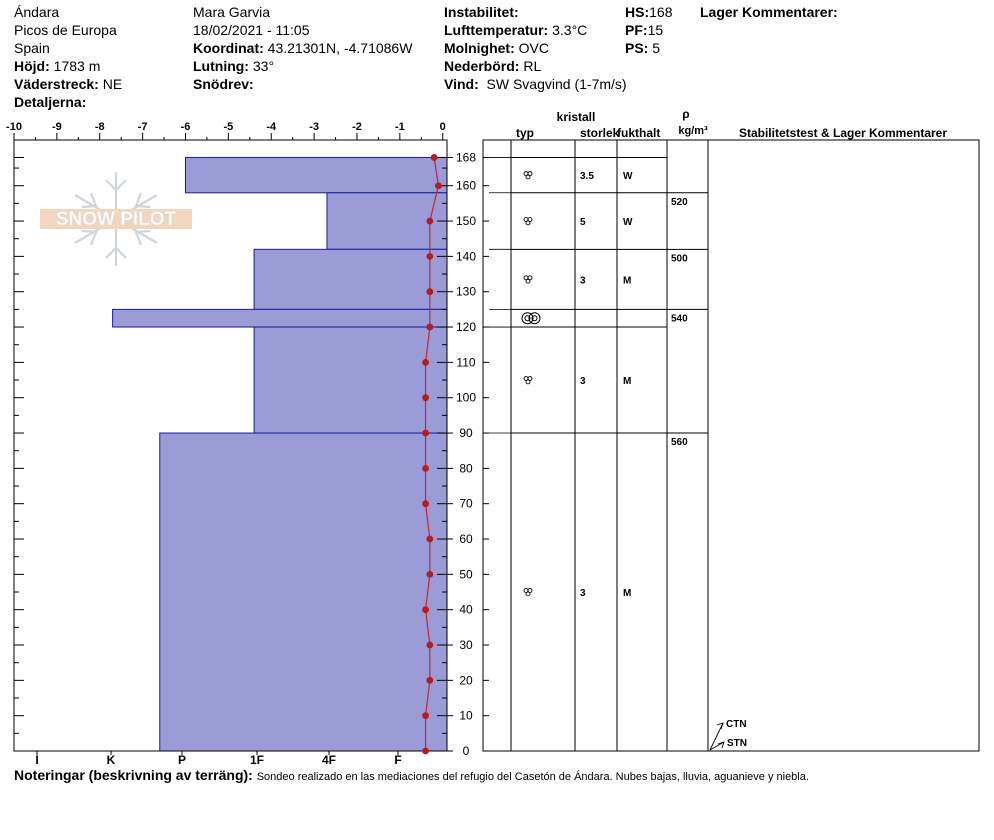 The height and width of the screenshot is (840, 994). I want to click on airtemp-label: Lufttemperatur:, so click(496, 30).